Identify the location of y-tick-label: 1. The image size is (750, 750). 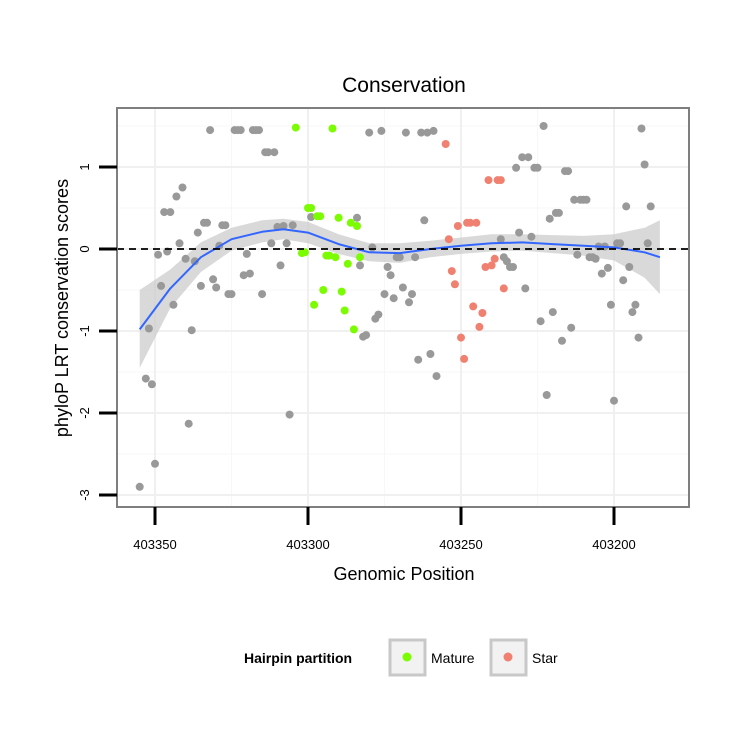
(84, 166).